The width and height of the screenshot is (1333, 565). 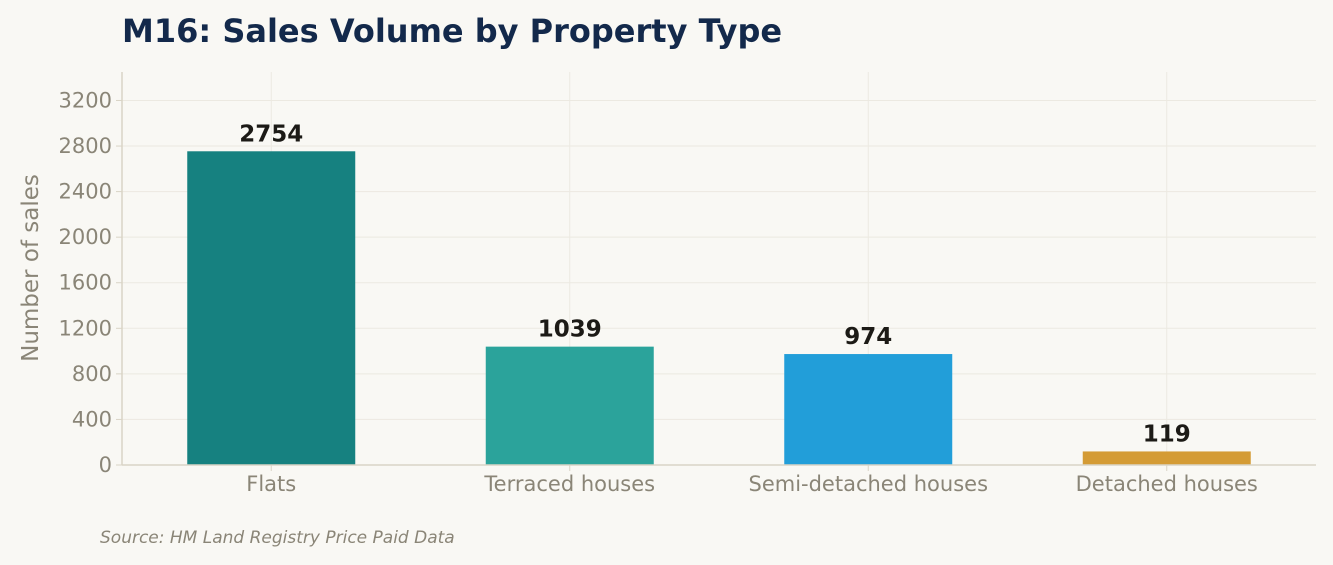 I want to click on data-label: 119, so click(x=1167, y=434).